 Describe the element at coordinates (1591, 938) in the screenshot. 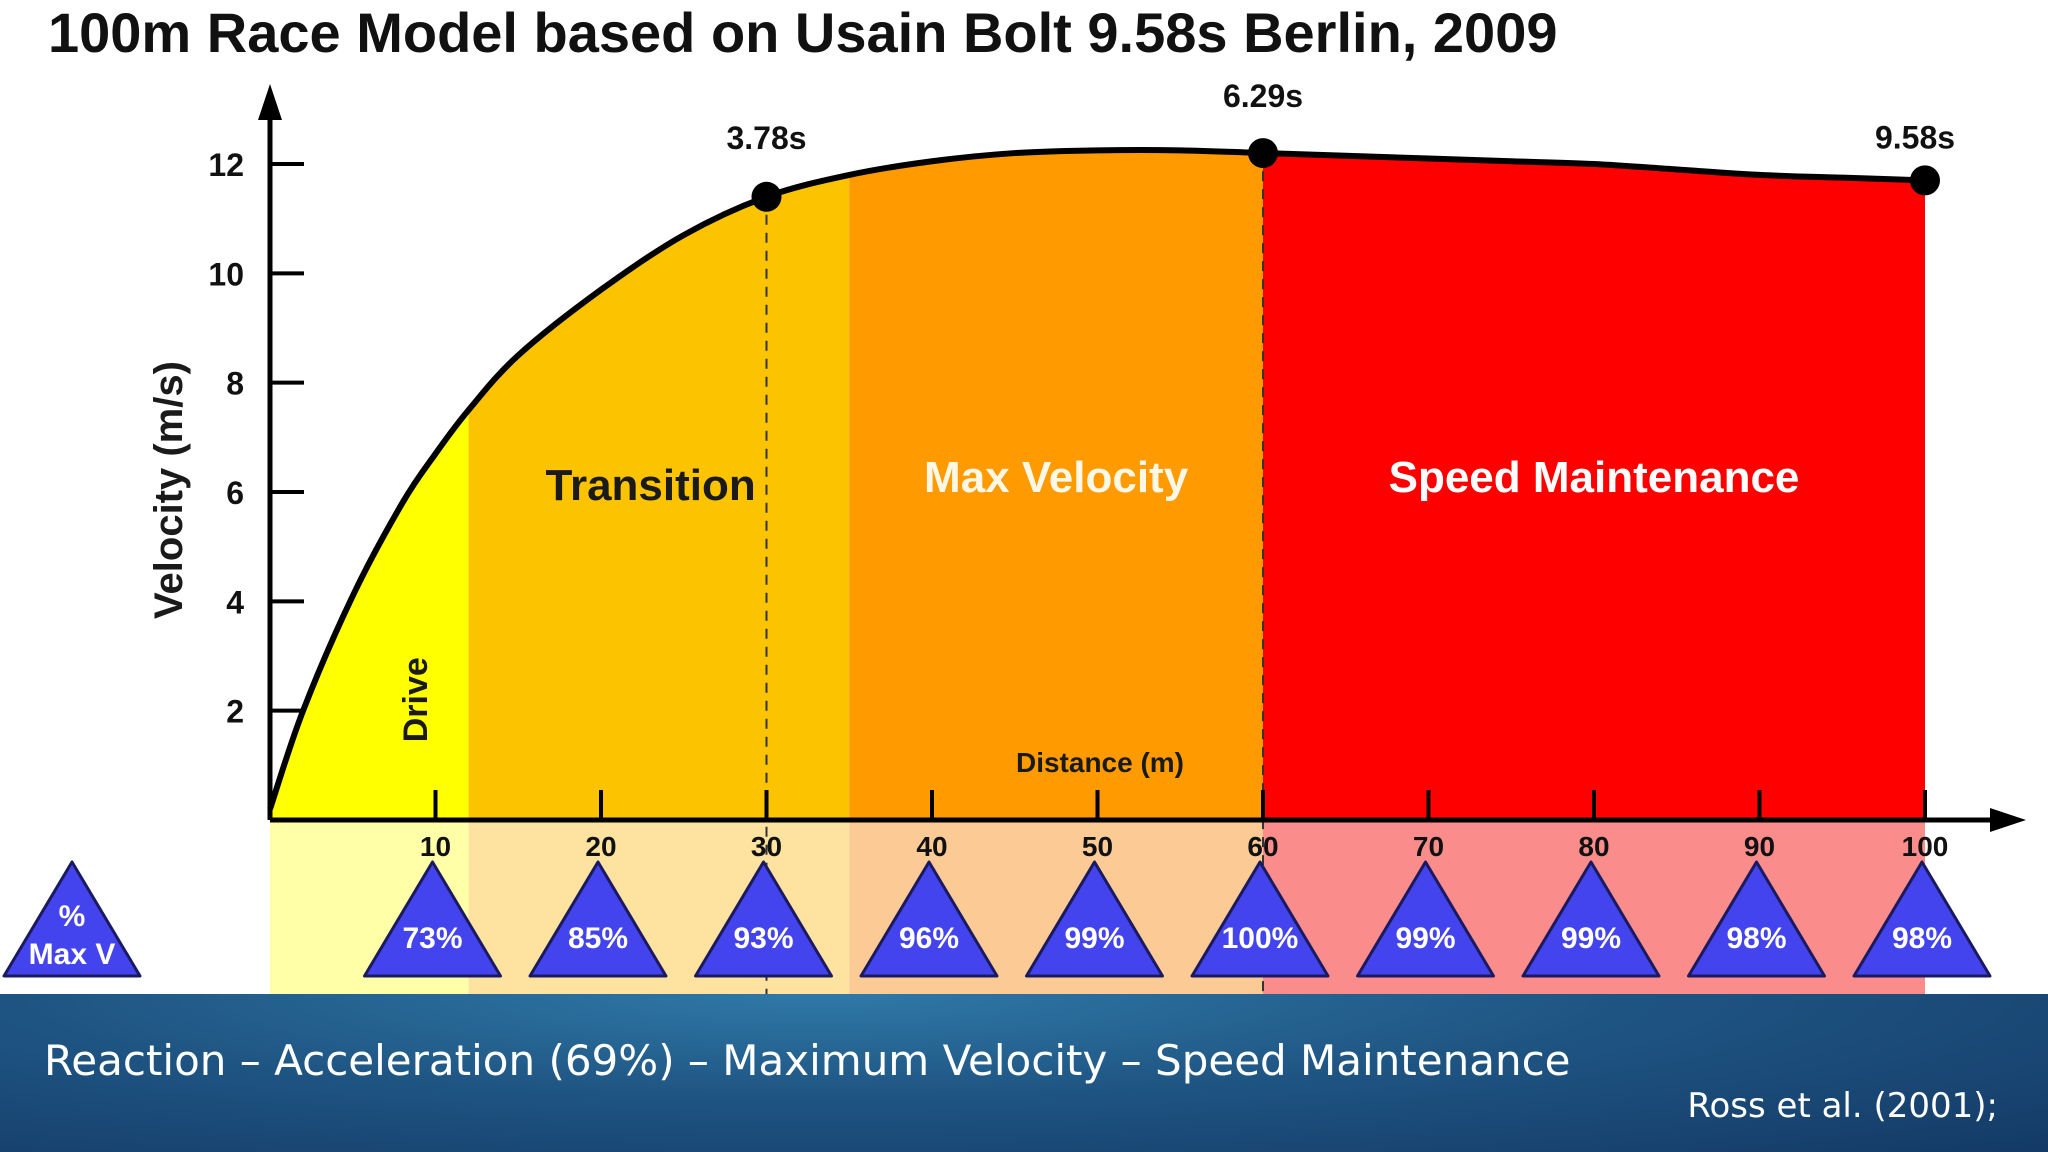

I see `percent-max-v-value-80: 99%` at that location.